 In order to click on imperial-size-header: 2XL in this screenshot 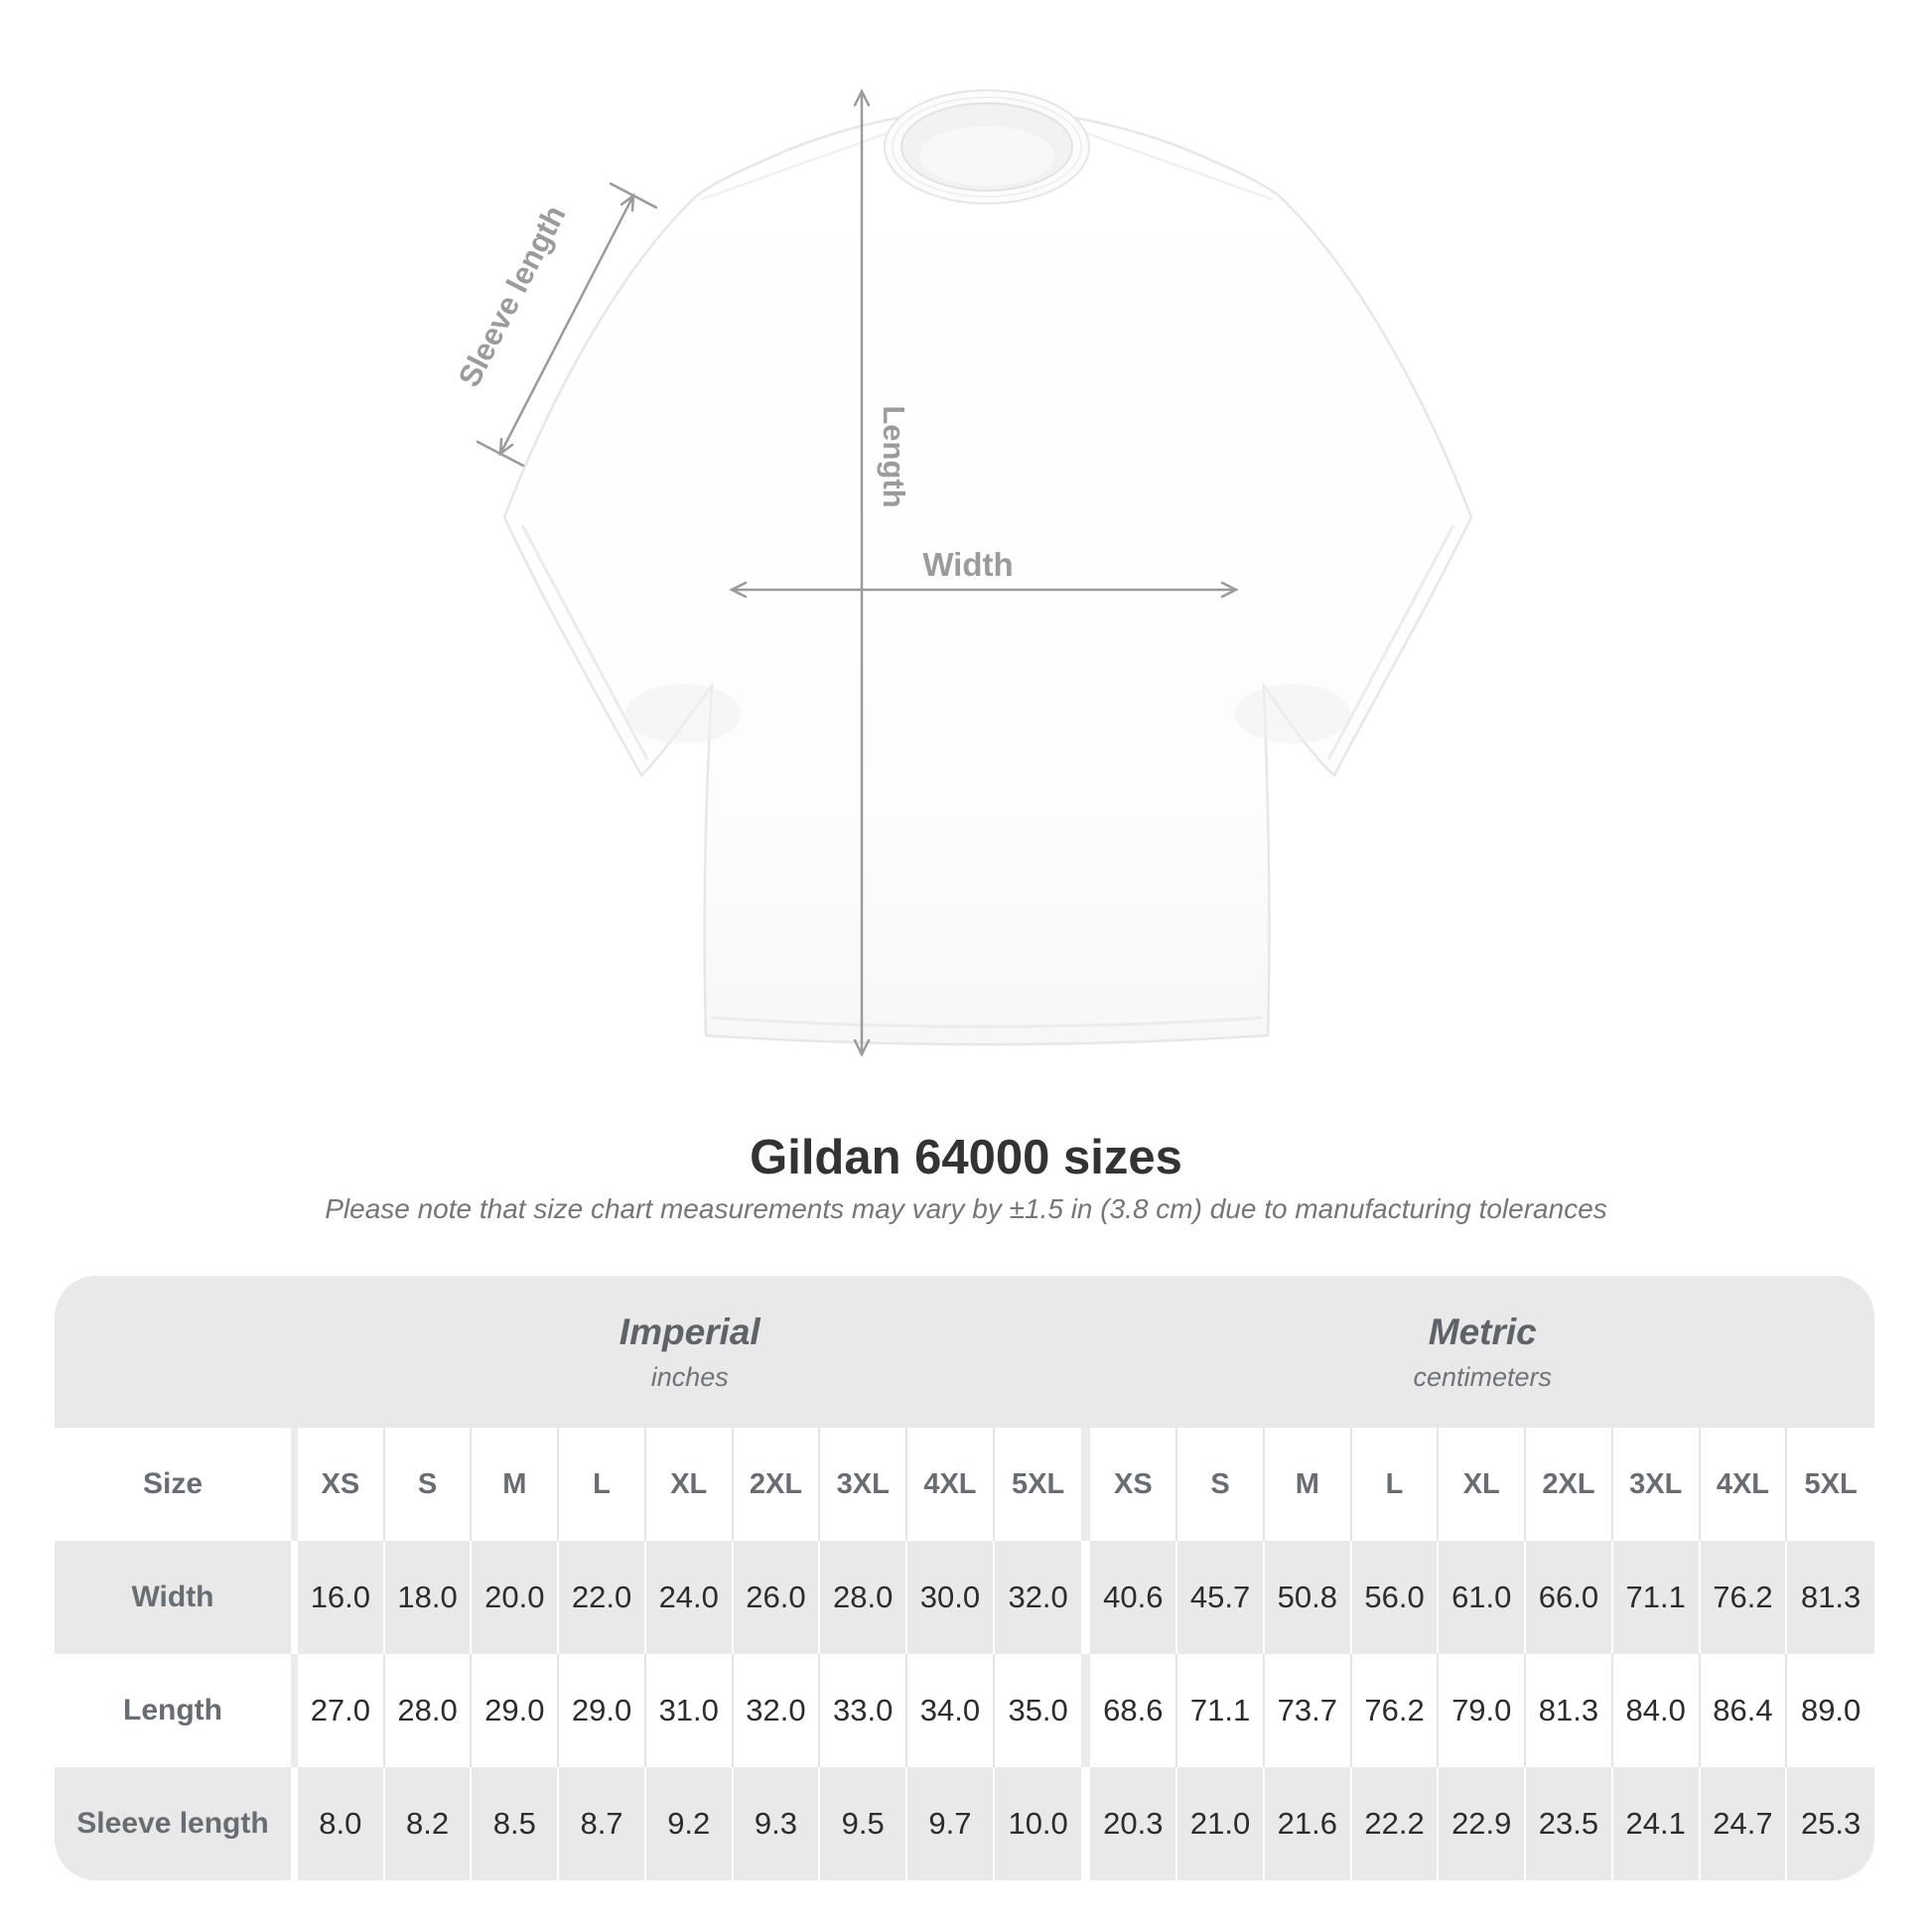, I will do `click(777, 1485)`.